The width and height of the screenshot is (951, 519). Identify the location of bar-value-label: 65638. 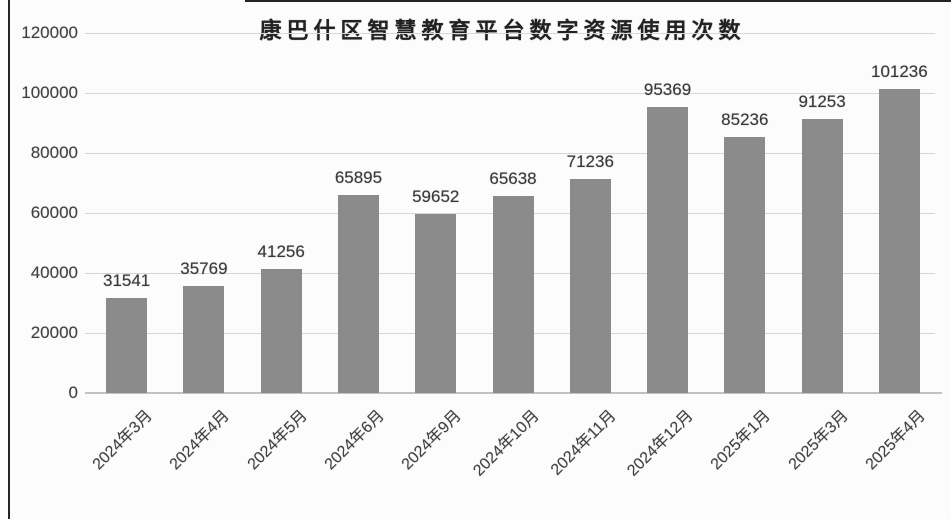
(513, 179).